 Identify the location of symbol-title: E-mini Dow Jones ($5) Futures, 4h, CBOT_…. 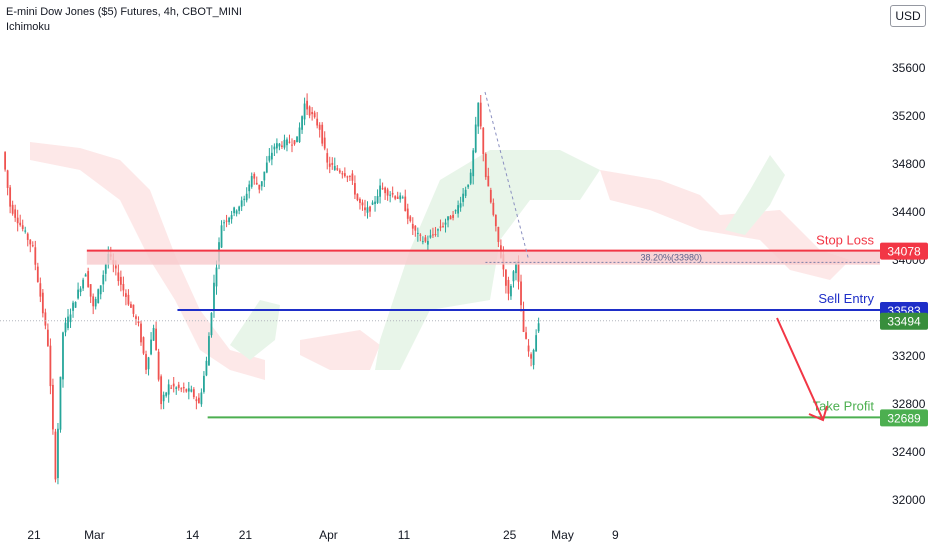
(124, 12).